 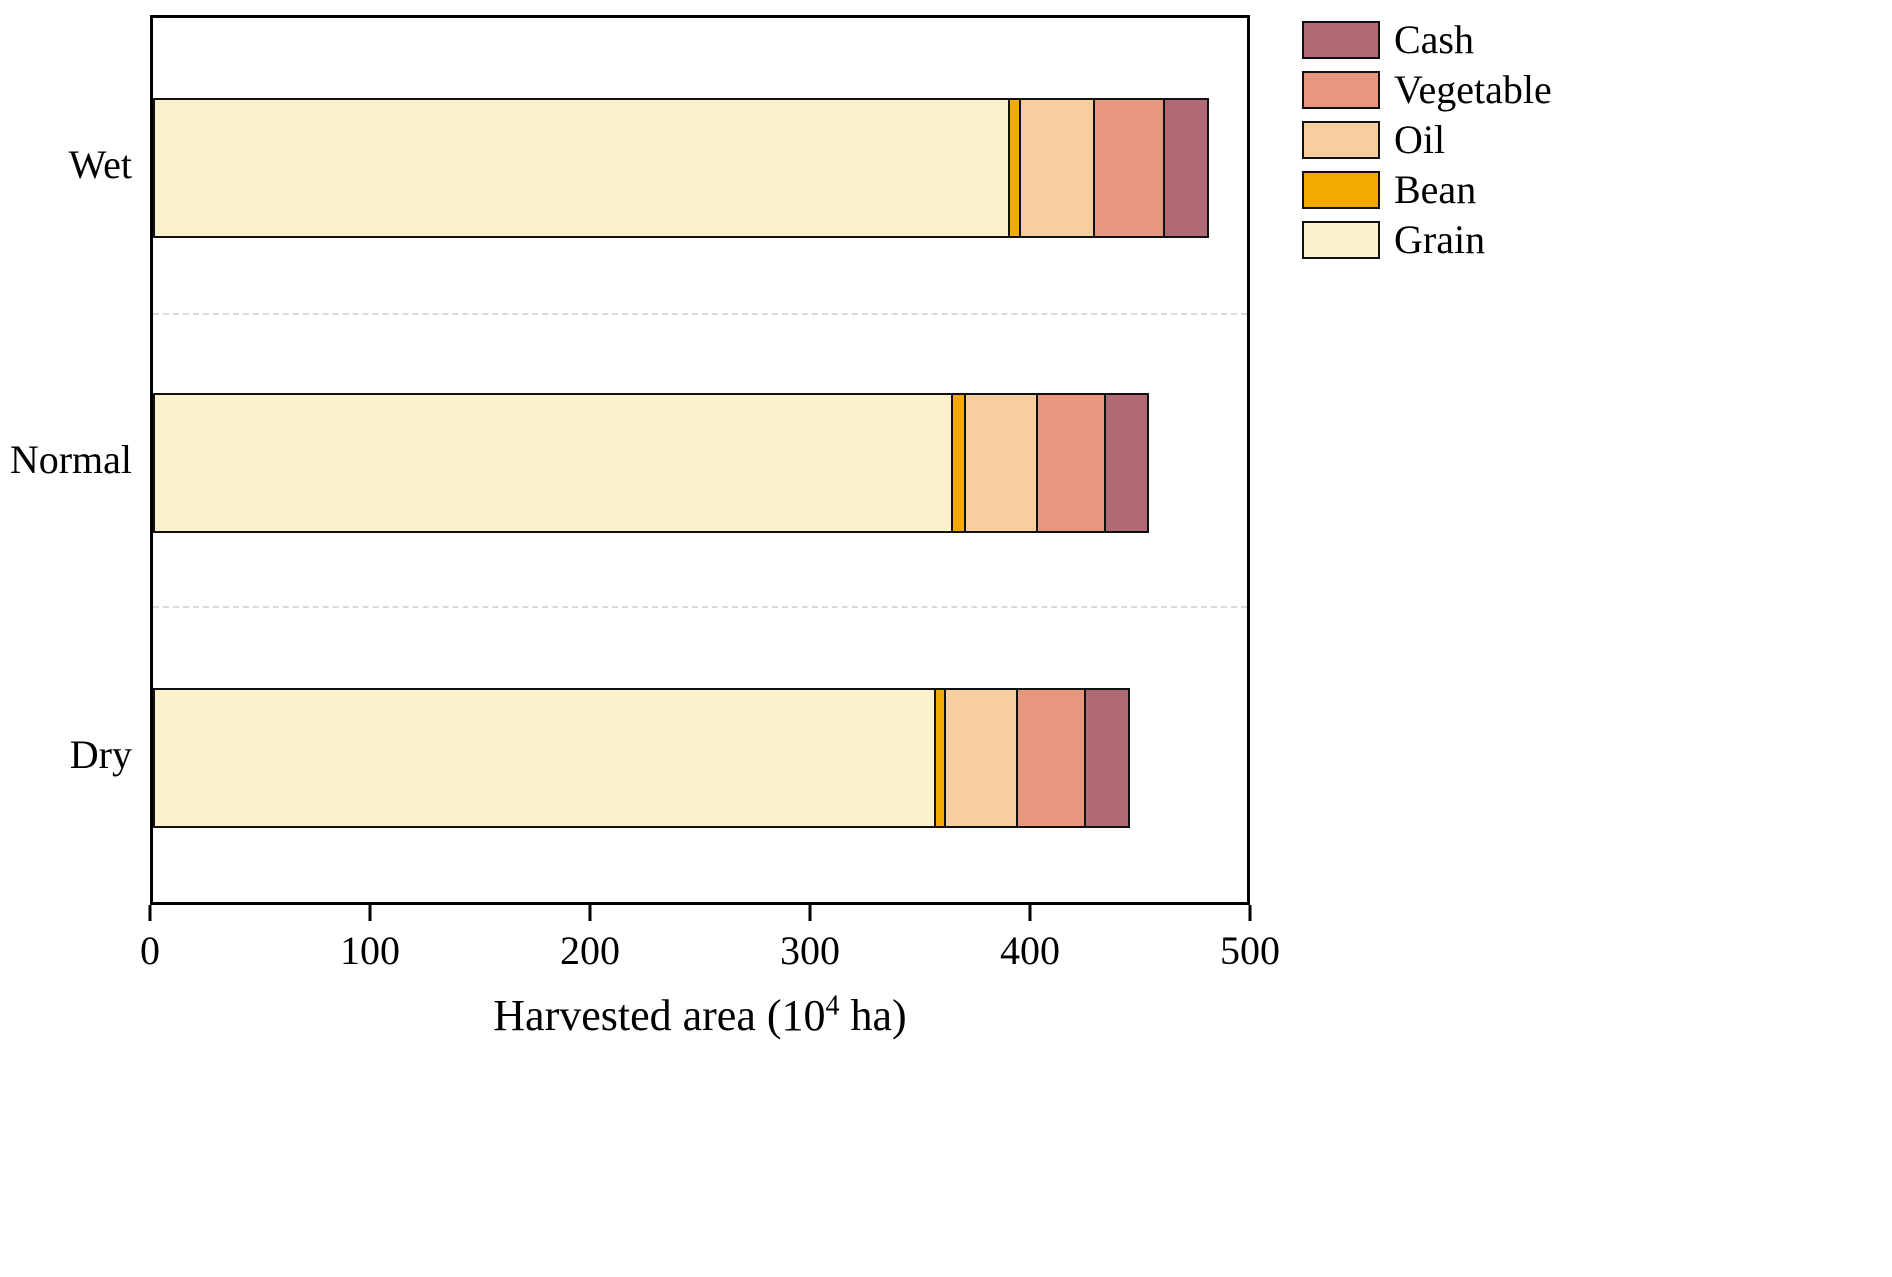 I want to click on bar-segment-dry-grain, so click(x=545, y=758).